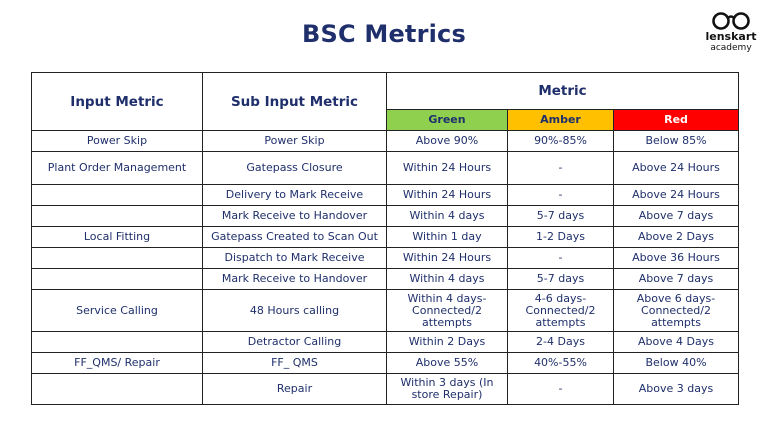 Image resolution: width=768 pixels, height=433 pixels. I want to click on header-green: Green, so click(447, 120).